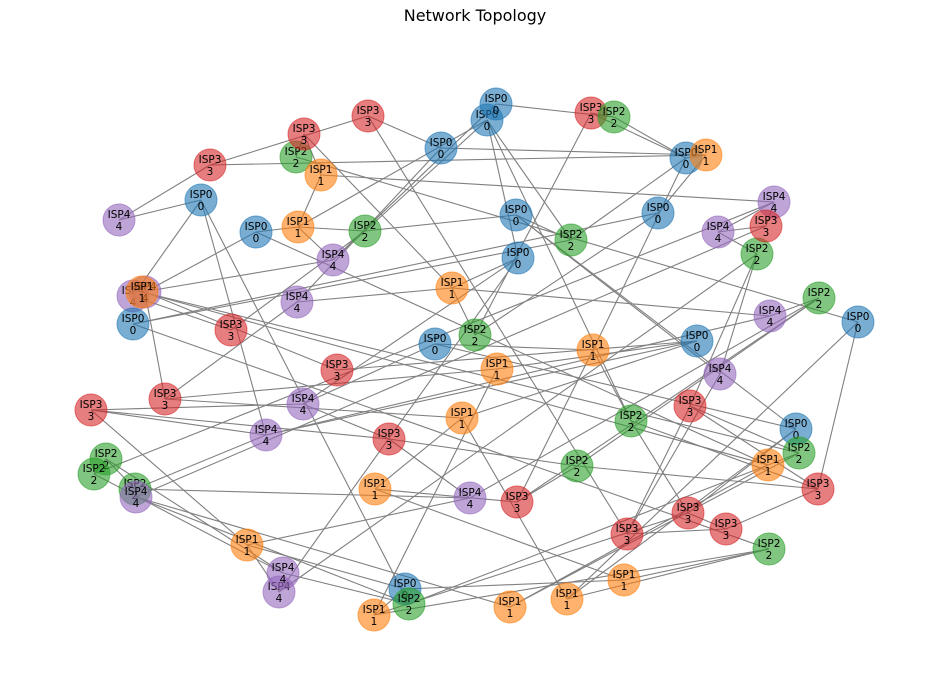 The image size is (950, 677). What do you see at coordinates (155, 345) in the screenshot?
I see `edge-n31-n32` at bounding box center [155, 345].